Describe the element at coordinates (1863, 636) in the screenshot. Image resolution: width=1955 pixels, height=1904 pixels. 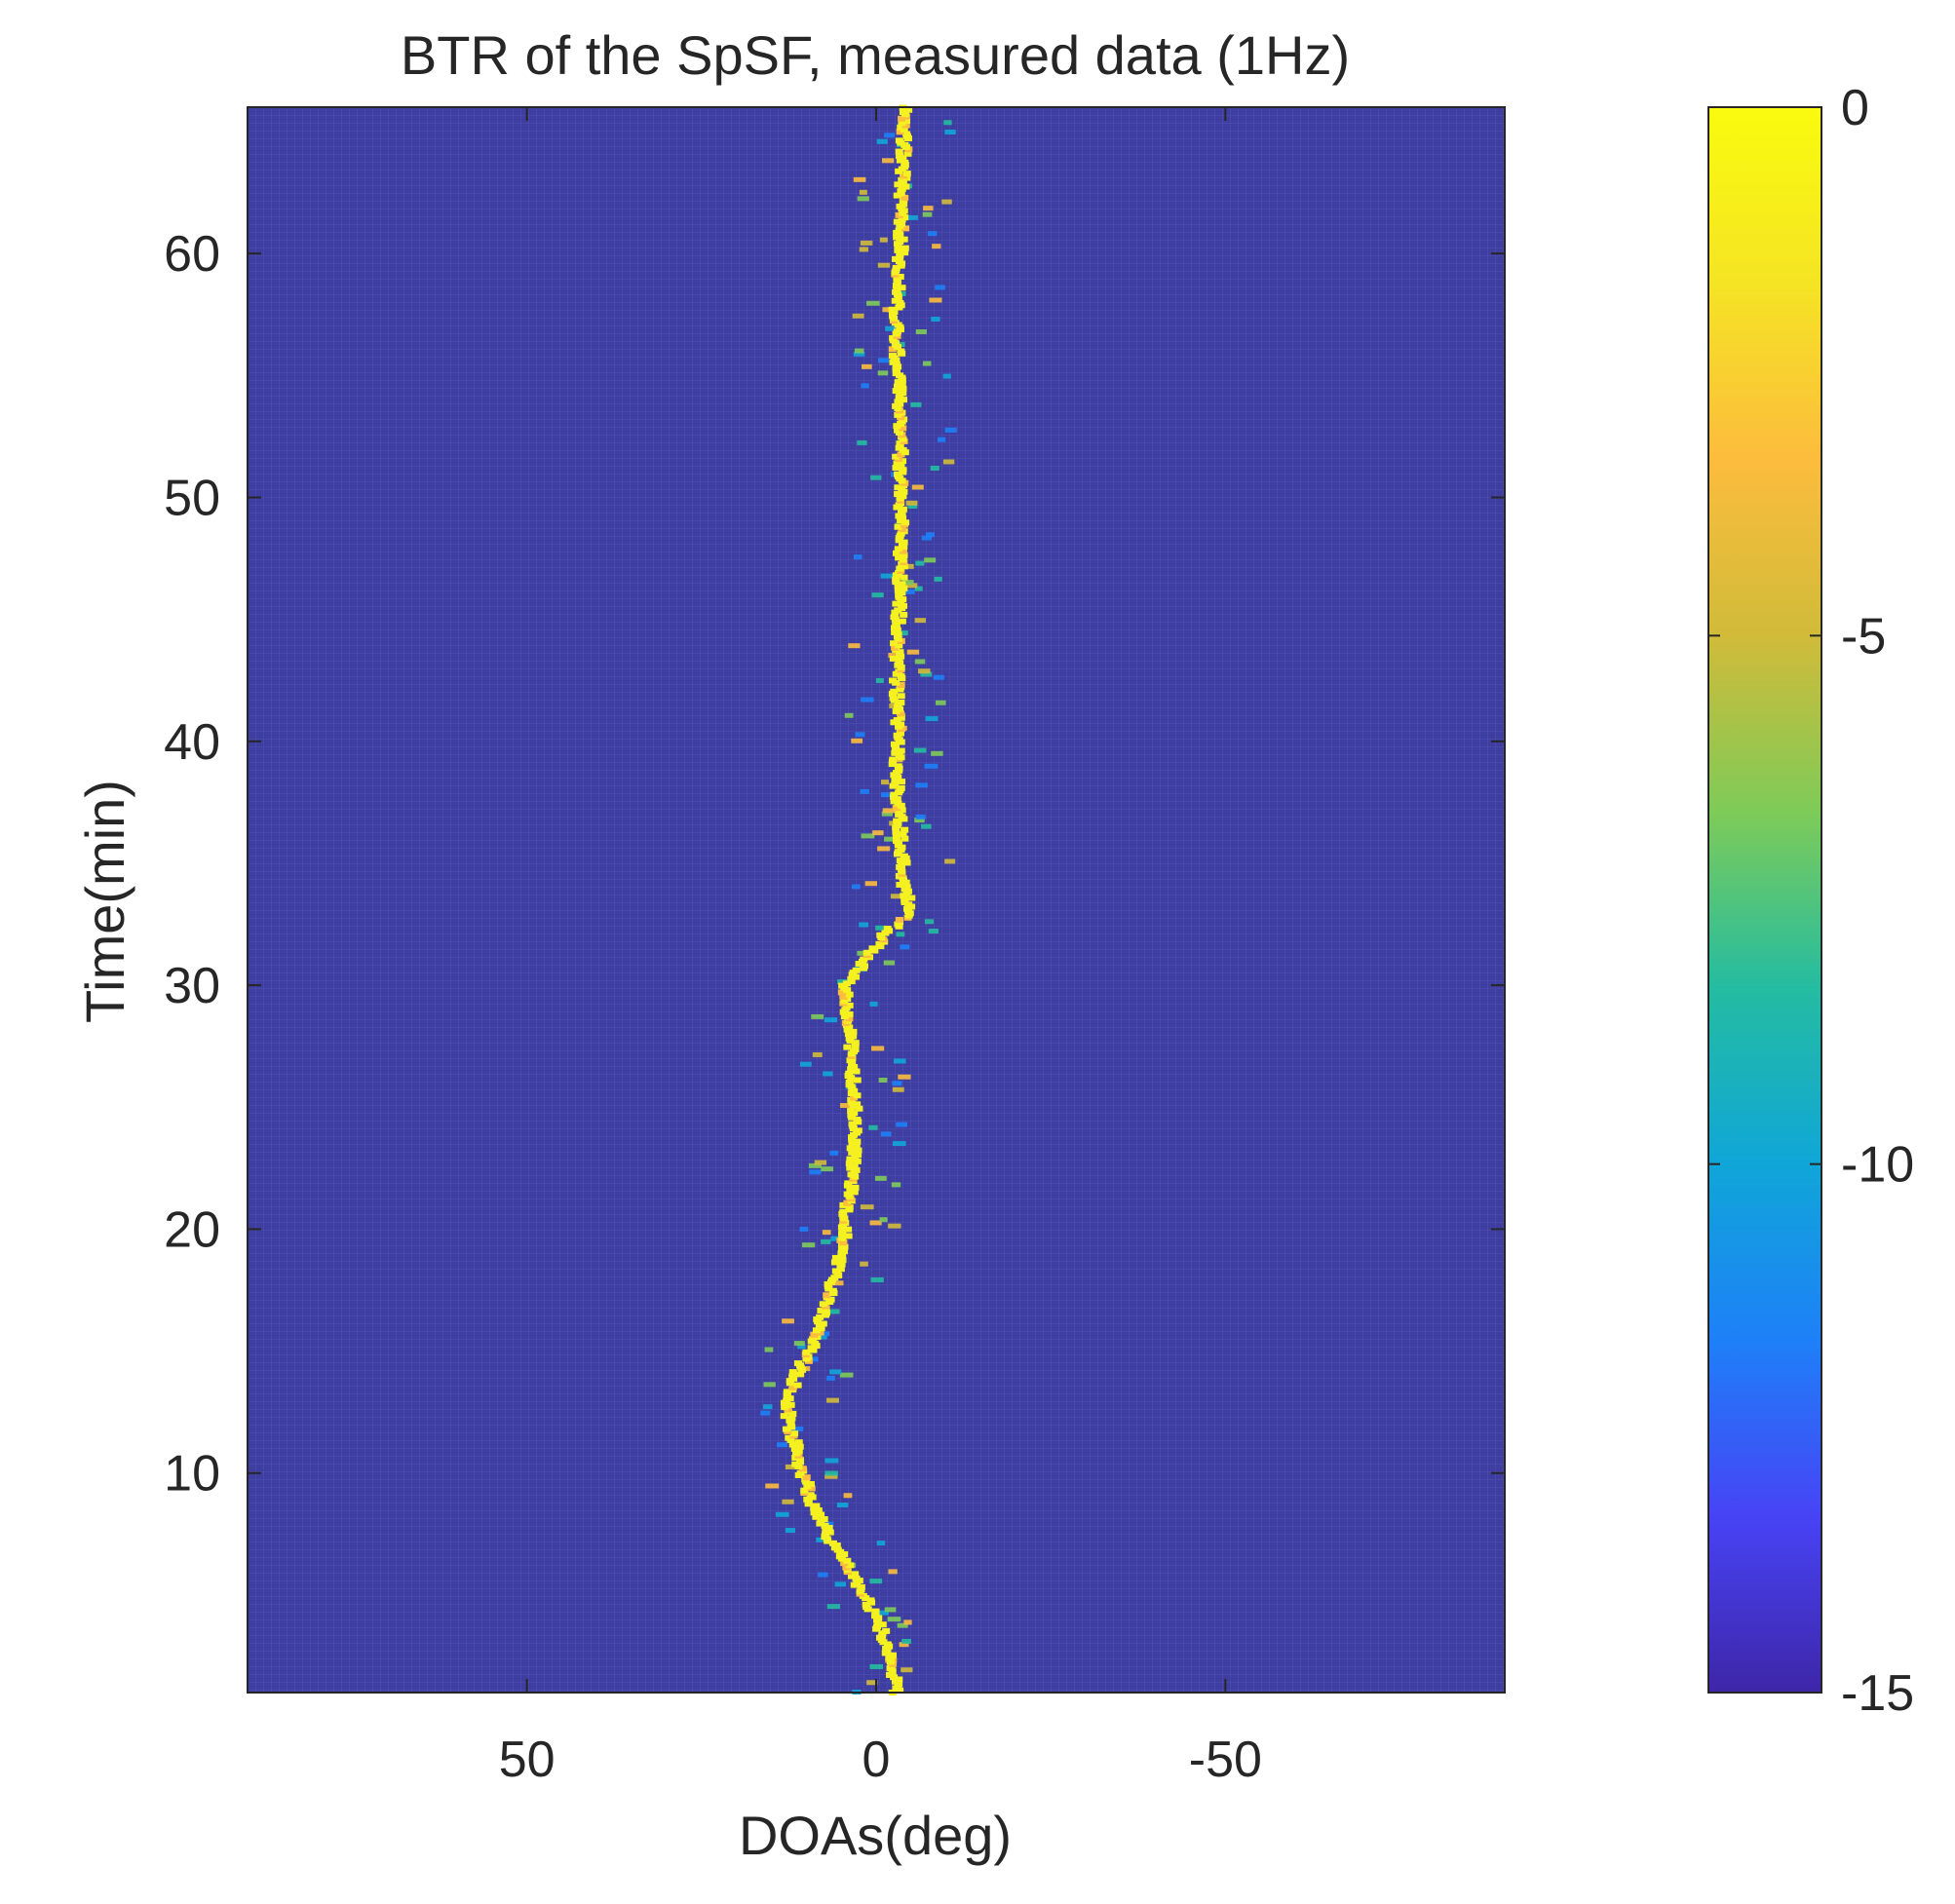
I see `colorbar-tick-label: -5` at that location.